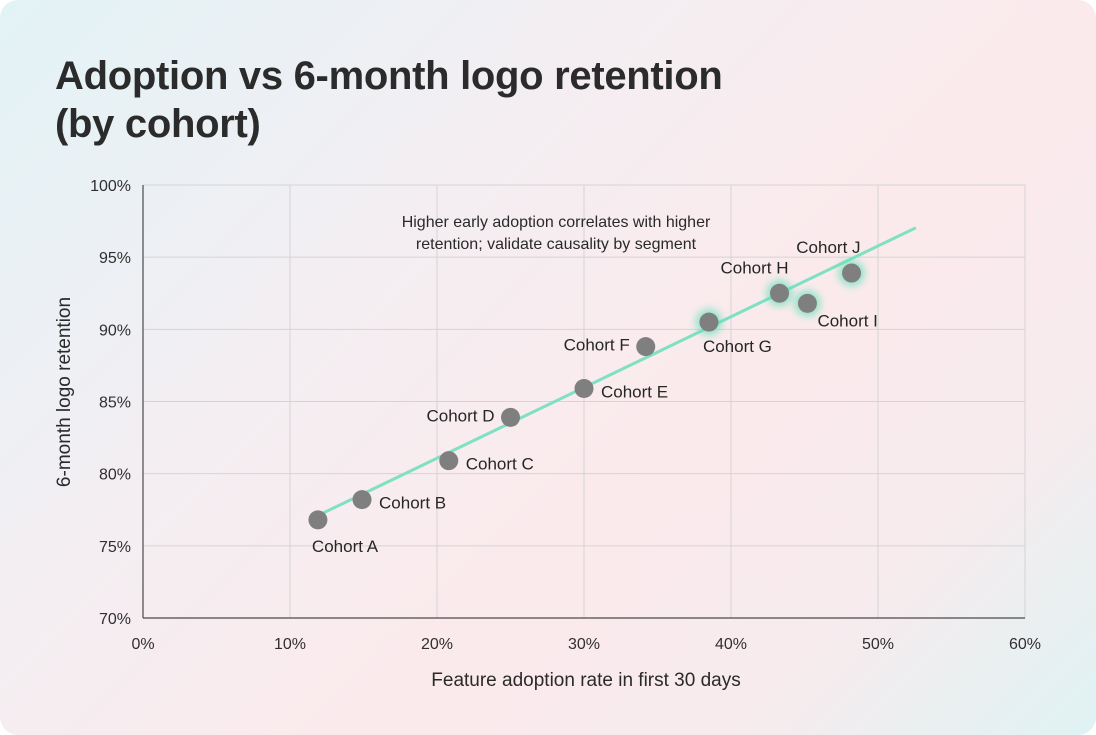 The width and height of the screenshot is (1096, 735). What do you see at coordinates (437, 644) in the screenshot?
I see `x-tick-label: 20%` at bounding box center [437, 644].